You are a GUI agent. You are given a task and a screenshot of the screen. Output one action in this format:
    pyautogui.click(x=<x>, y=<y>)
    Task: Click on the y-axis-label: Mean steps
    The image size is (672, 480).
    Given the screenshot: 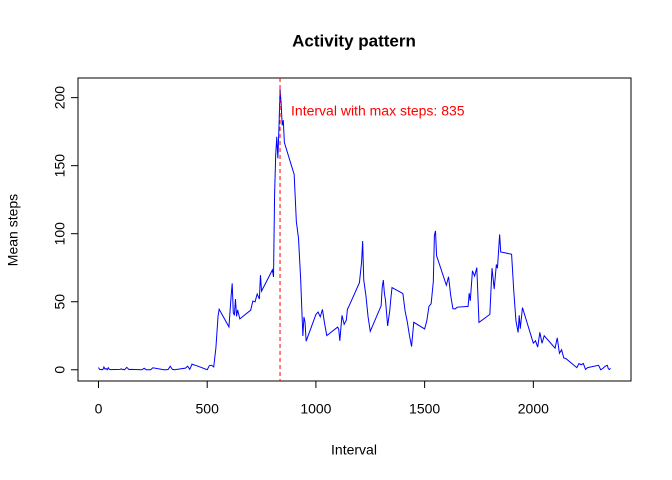 What is the action you would take?
    pyautogui.click(x=13, y=230)
    